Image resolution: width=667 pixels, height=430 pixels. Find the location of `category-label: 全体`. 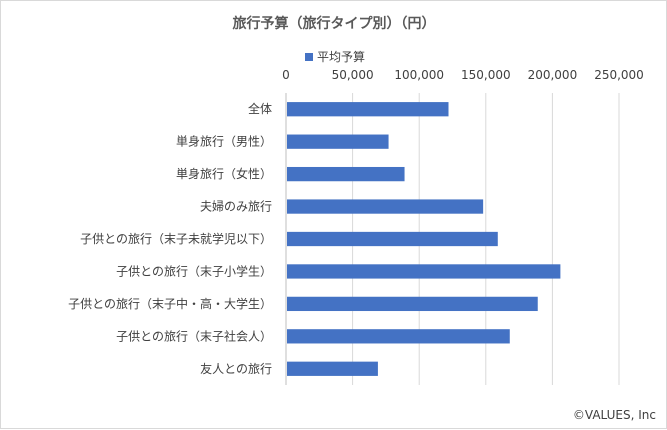

category-label: 全体 is located at coordinates (260, 108).